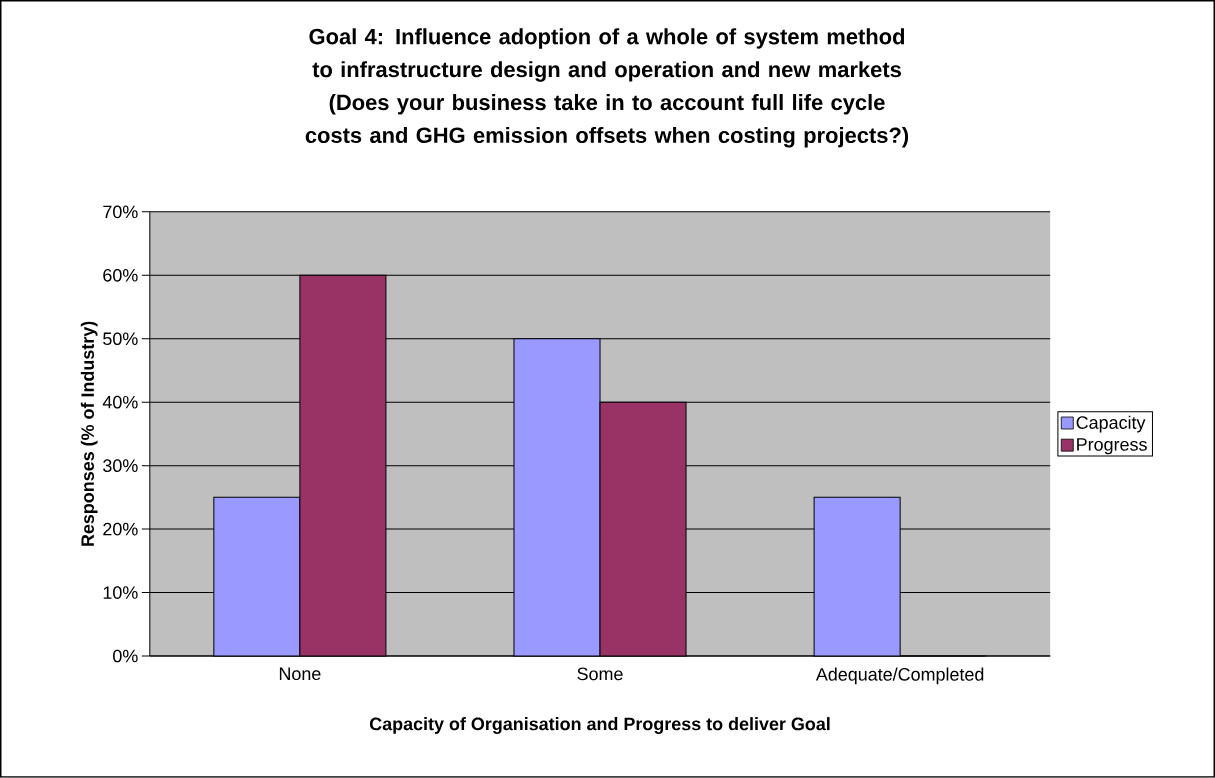 Image resolution: width=1215 pixels, height=778 pixels. I want to click on y-tick-label: 60%, so click(120, 275).